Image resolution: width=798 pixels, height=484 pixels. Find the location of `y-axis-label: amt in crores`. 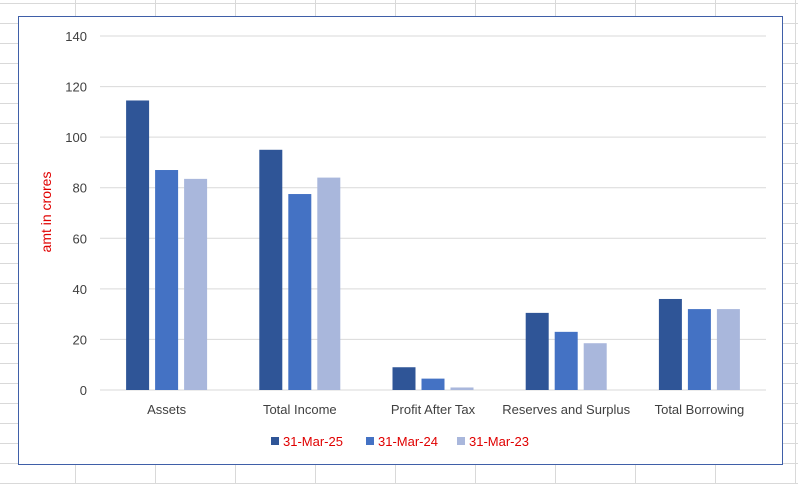

y-axis-label: amt in crores is located at coordinates (46, 212).